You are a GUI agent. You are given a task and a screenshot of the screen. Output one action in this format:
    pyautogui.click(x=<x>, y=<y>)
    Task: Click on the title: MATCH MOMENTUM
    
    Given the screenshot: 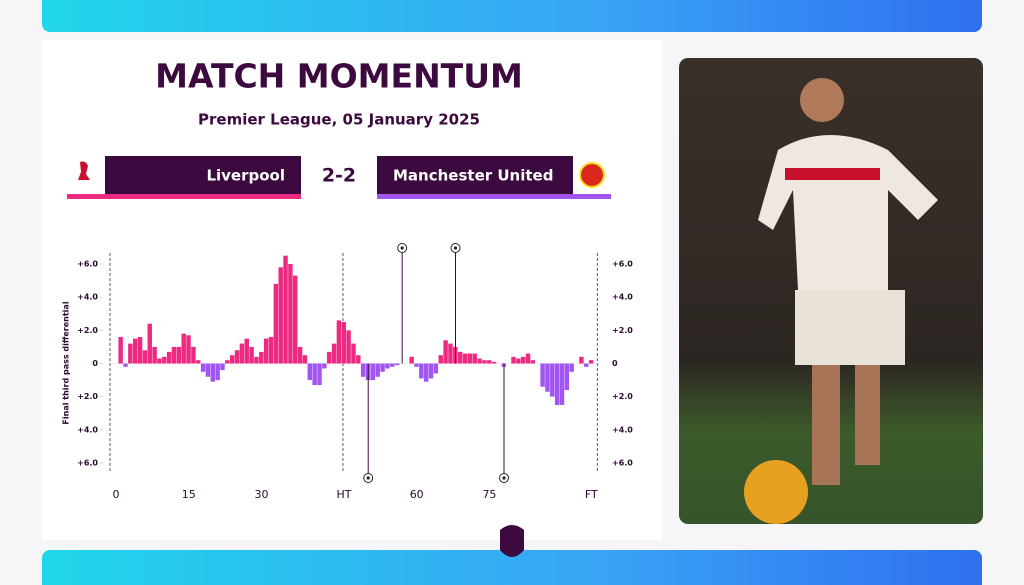 What is the action you would take?
    pyautogui.click(x=339, y=76)
    